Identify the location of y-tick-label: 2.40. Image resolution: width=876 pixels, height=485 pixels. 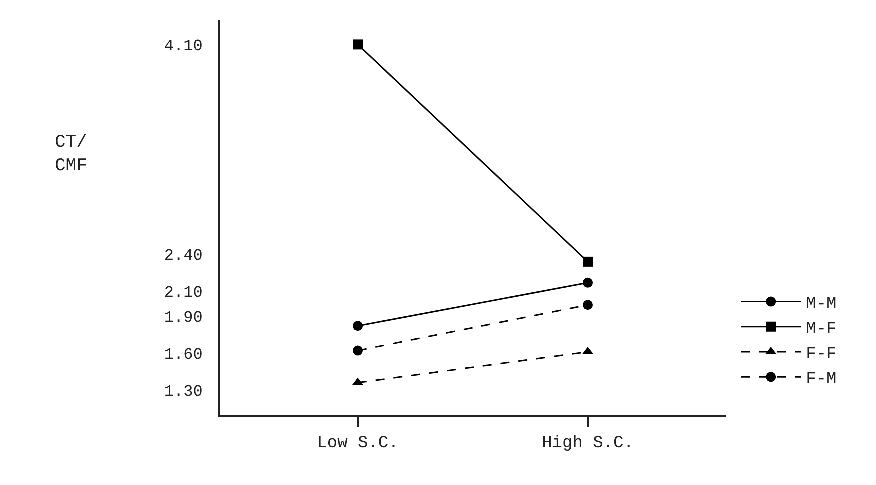
(183, 256).